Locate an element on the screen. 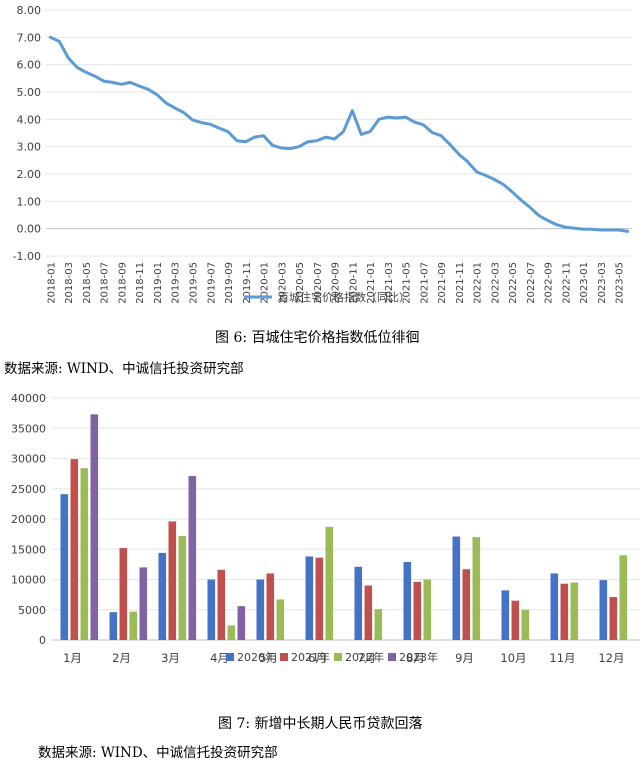 This screenshot has width=643, height=764. x-tick-label: 2020-01 is located at coordinates (265, 283).